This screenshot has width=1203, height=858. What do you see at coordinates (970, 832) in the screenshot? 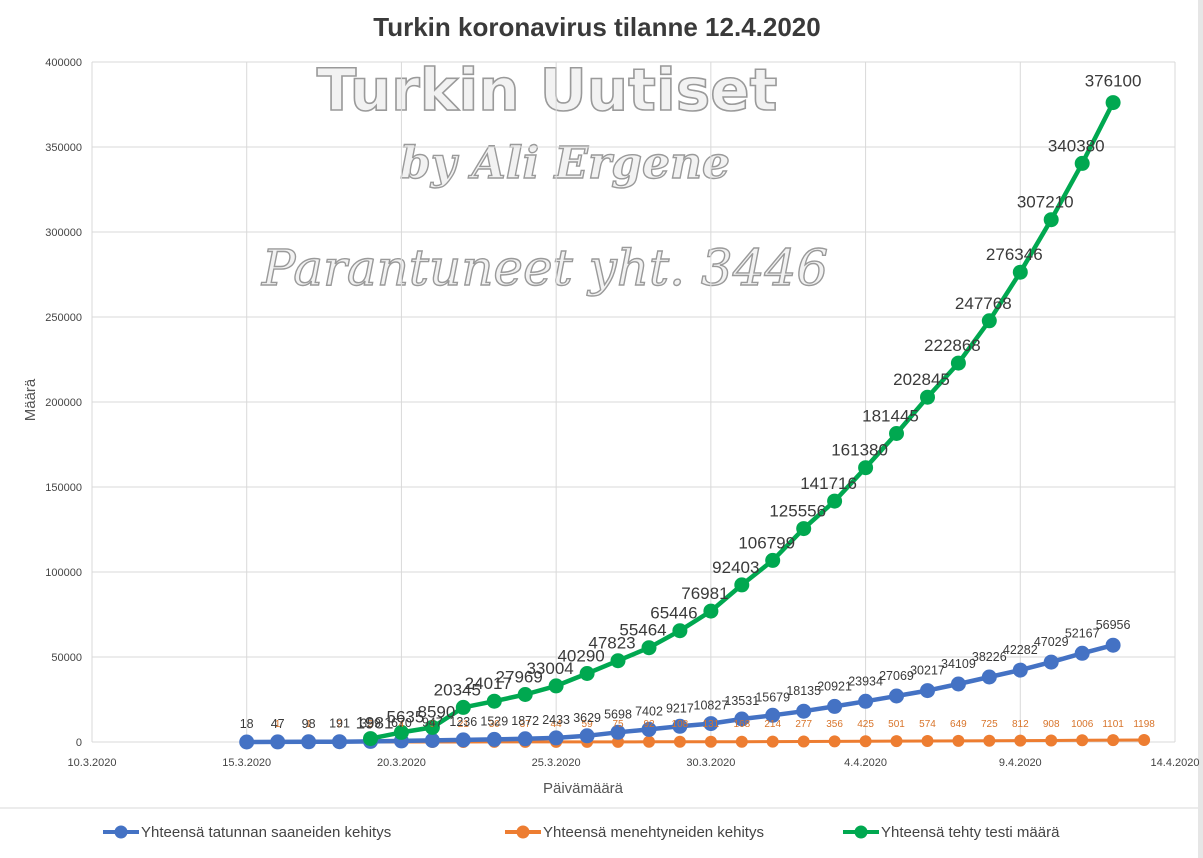
I see `legend-label: Yhteensä tehty testi määrä` at bounding box center [970, 832].